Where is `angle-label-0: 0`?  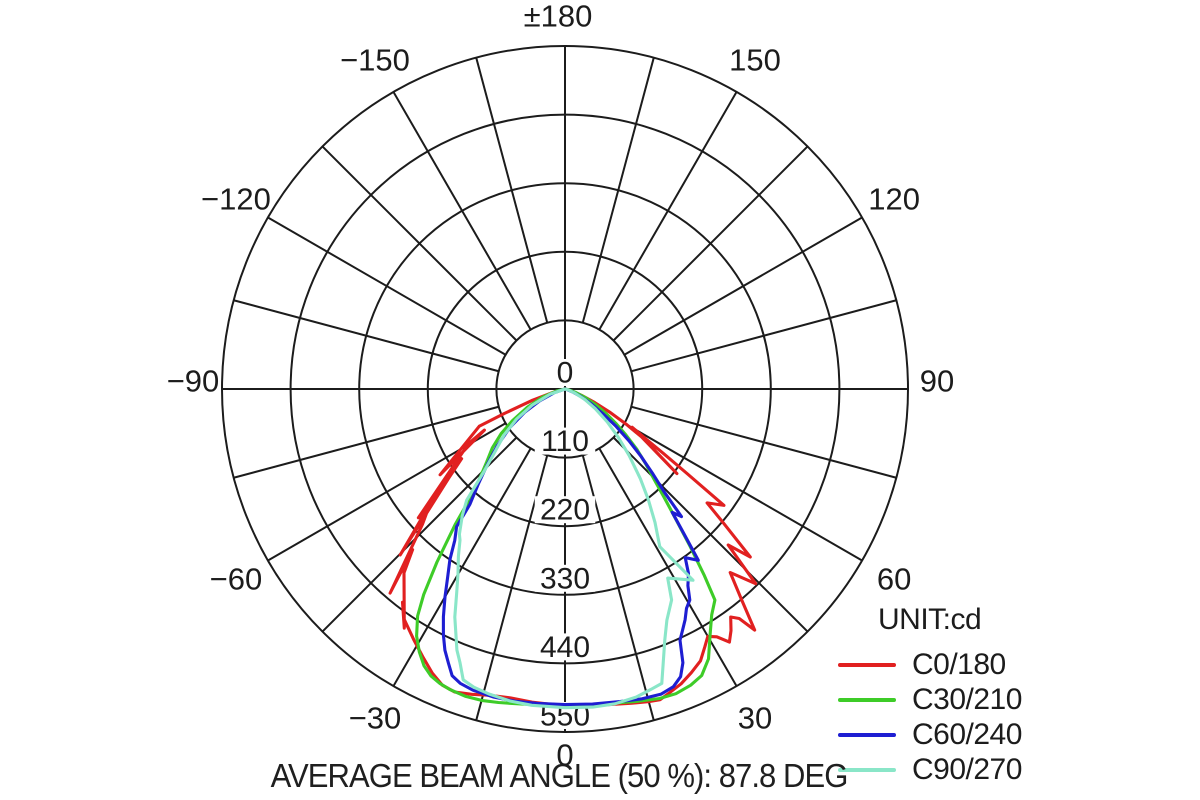 angle-label-0: 0 is located at coordinates (564, 755).